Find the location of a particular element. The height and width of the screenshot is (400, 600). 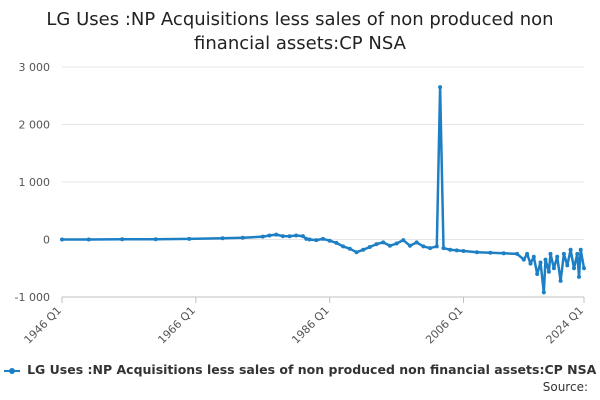

x-axis-ticks: 1946 Q1 1966 Q1 1986 Q1 2006 Q1 2024 Q1 is located at coordinates (304, 322).